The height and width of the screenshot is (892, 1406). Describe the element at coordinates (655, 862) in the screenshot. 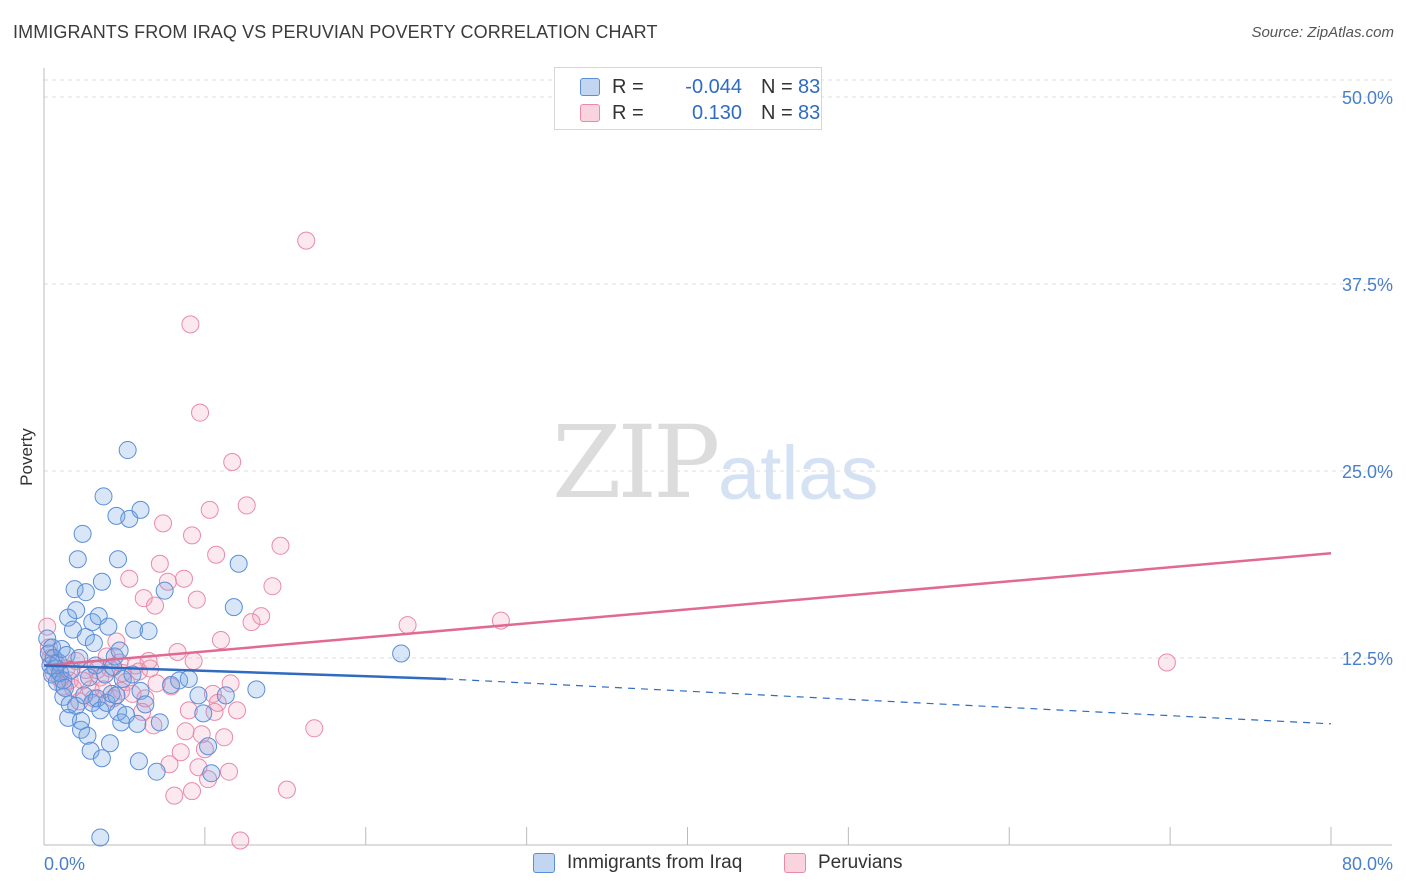

I see `legend-label-iraq: Immigrants from Iraq` at that location.